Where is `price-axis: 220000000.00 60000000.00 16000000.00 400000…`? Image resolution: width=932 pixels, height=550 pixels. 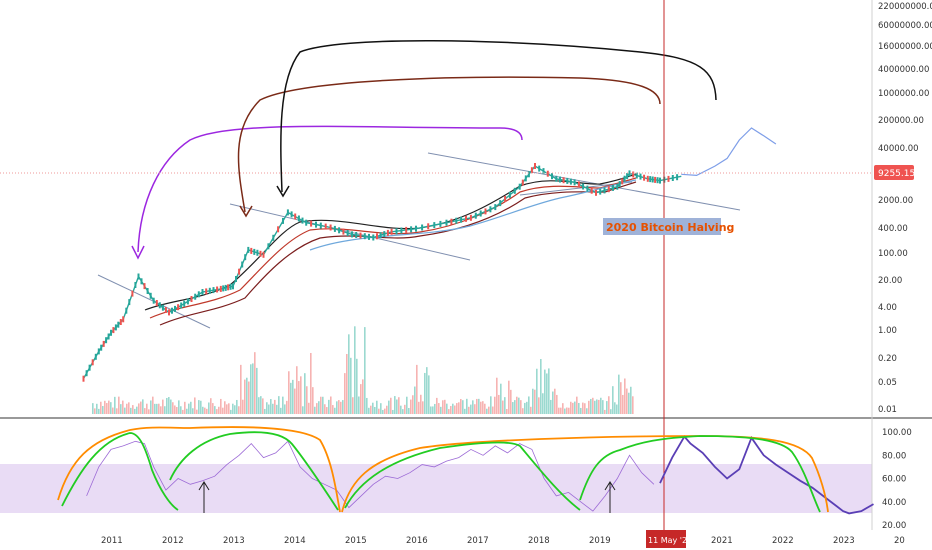 price-axis: 220000000.00 60000000.00 16000000.00 400000… is located at coordinates (905, 208).